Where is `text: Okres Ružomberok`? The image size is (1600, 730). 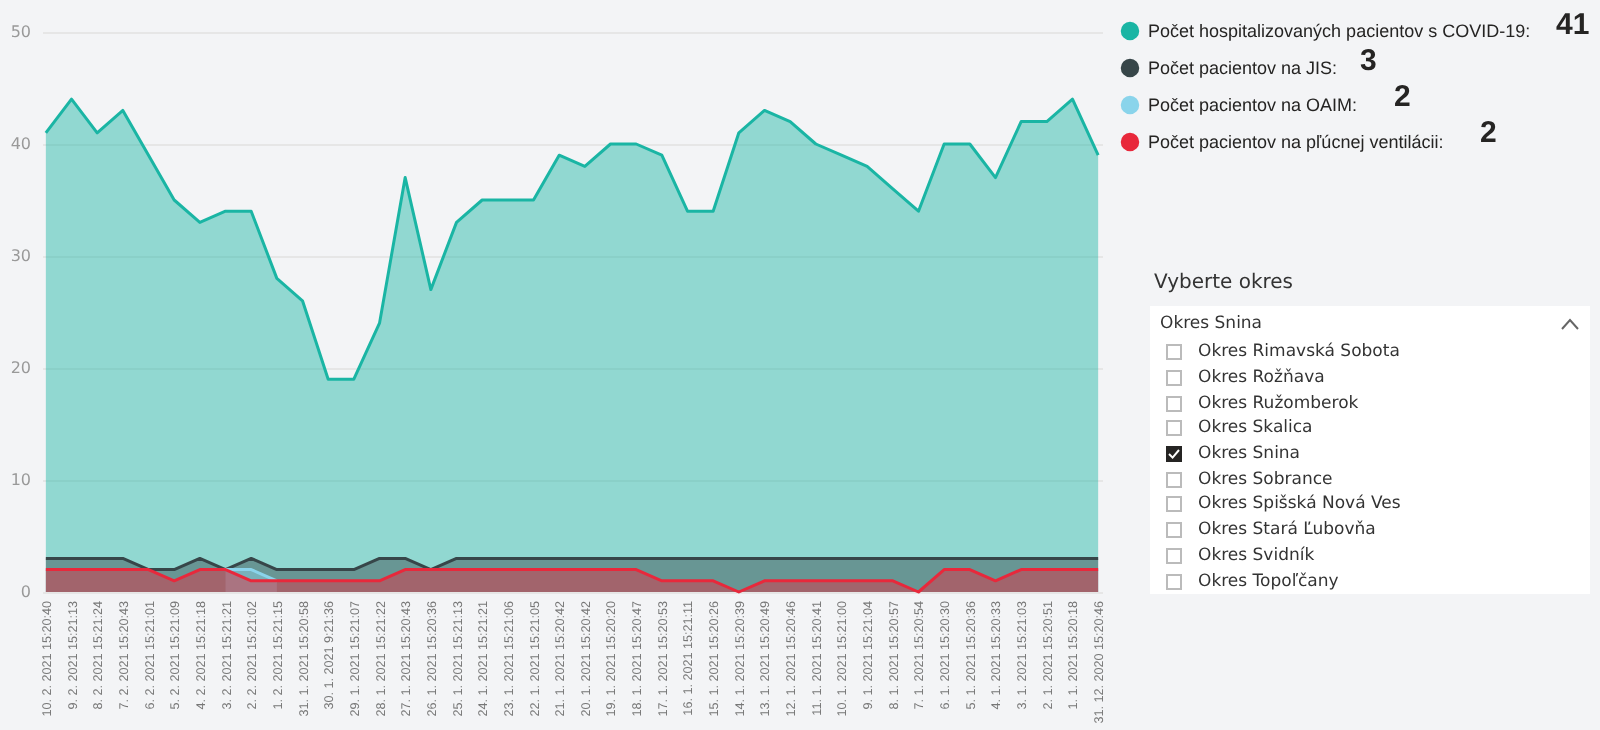
text: Okres Ružomberok is located at coordinates (1278, 403).